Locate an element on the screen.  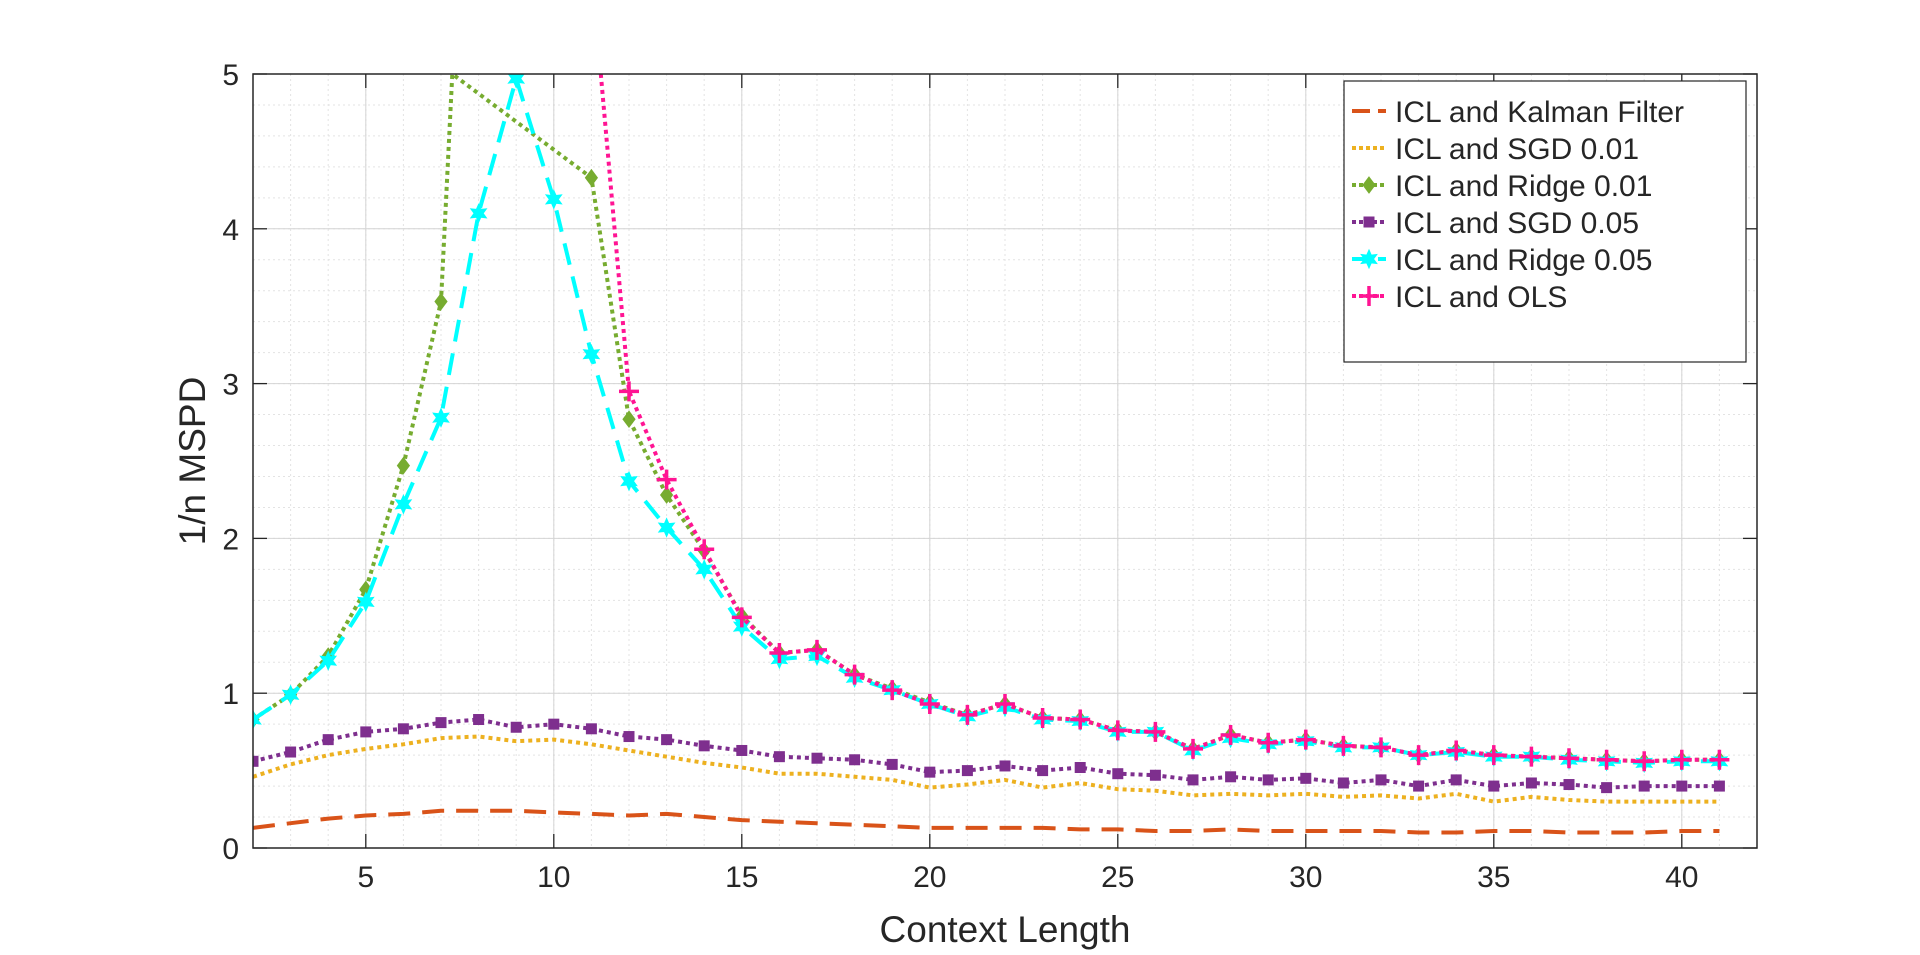
y-tick-label: 0 is located at coordinates (230, 849).